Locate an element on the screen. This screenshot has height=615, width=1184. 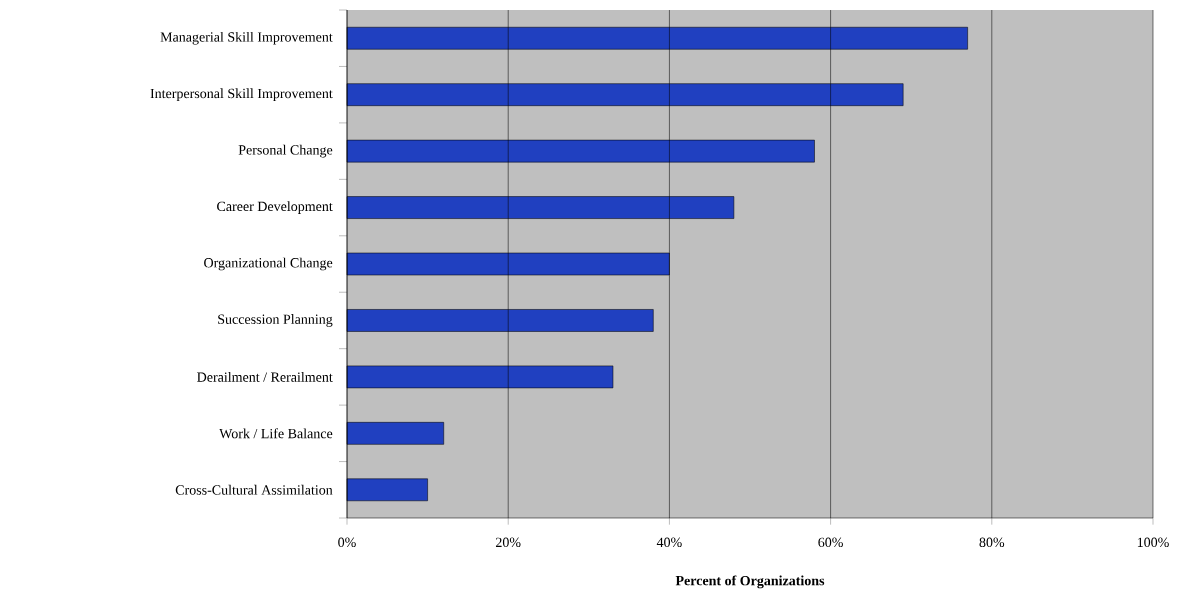
y-tick-label: Organizational Change is located at coordinates (268, 264).